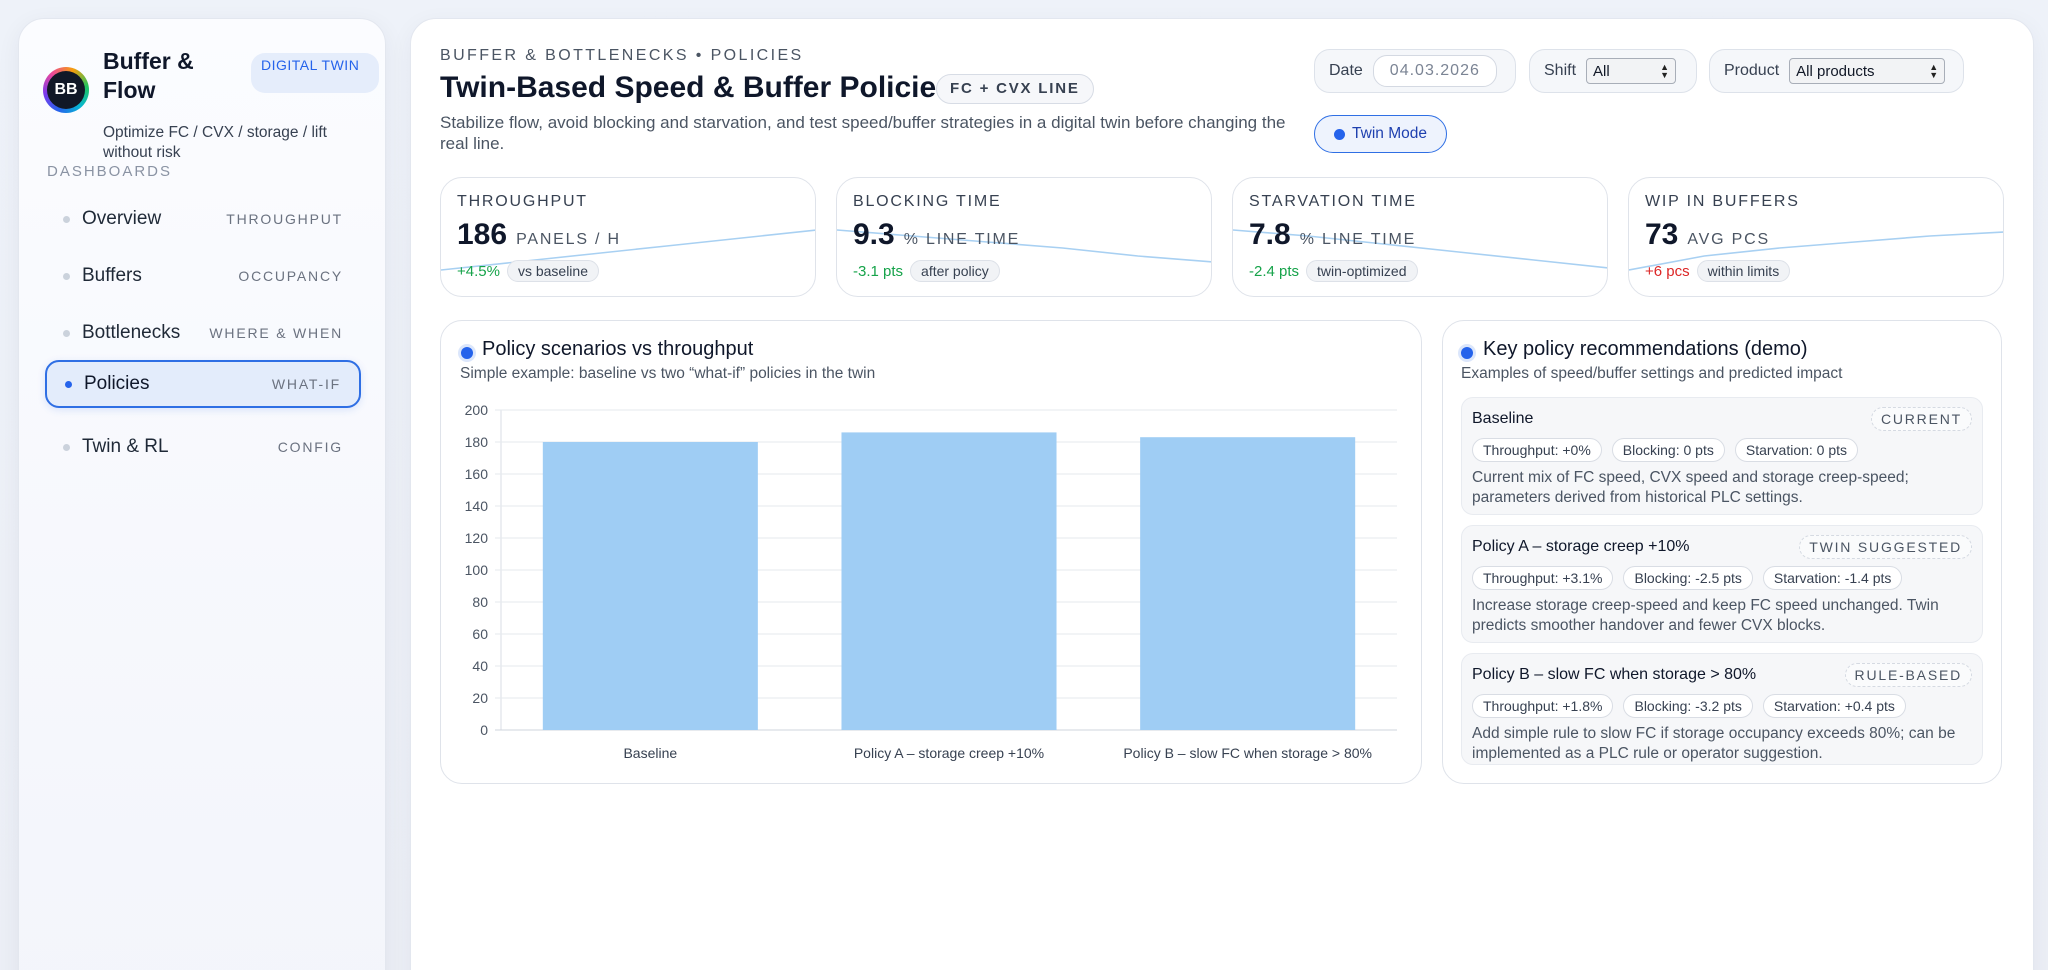  I want to click on rec-badge: RULE-BASED, so click(1908, 675).